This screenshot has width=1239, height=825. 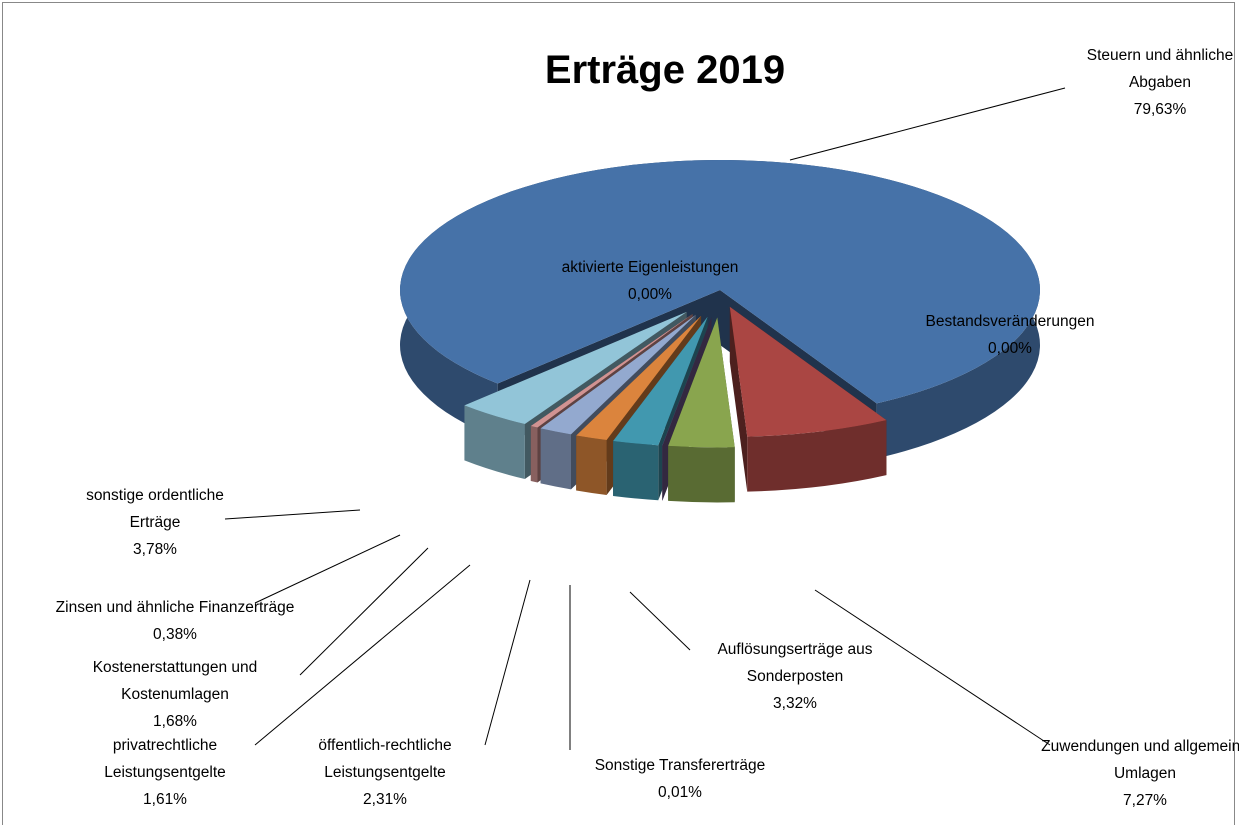 I want to click on slice-name: sonstige ordentliche Erträge, so click(x=155, y=509).